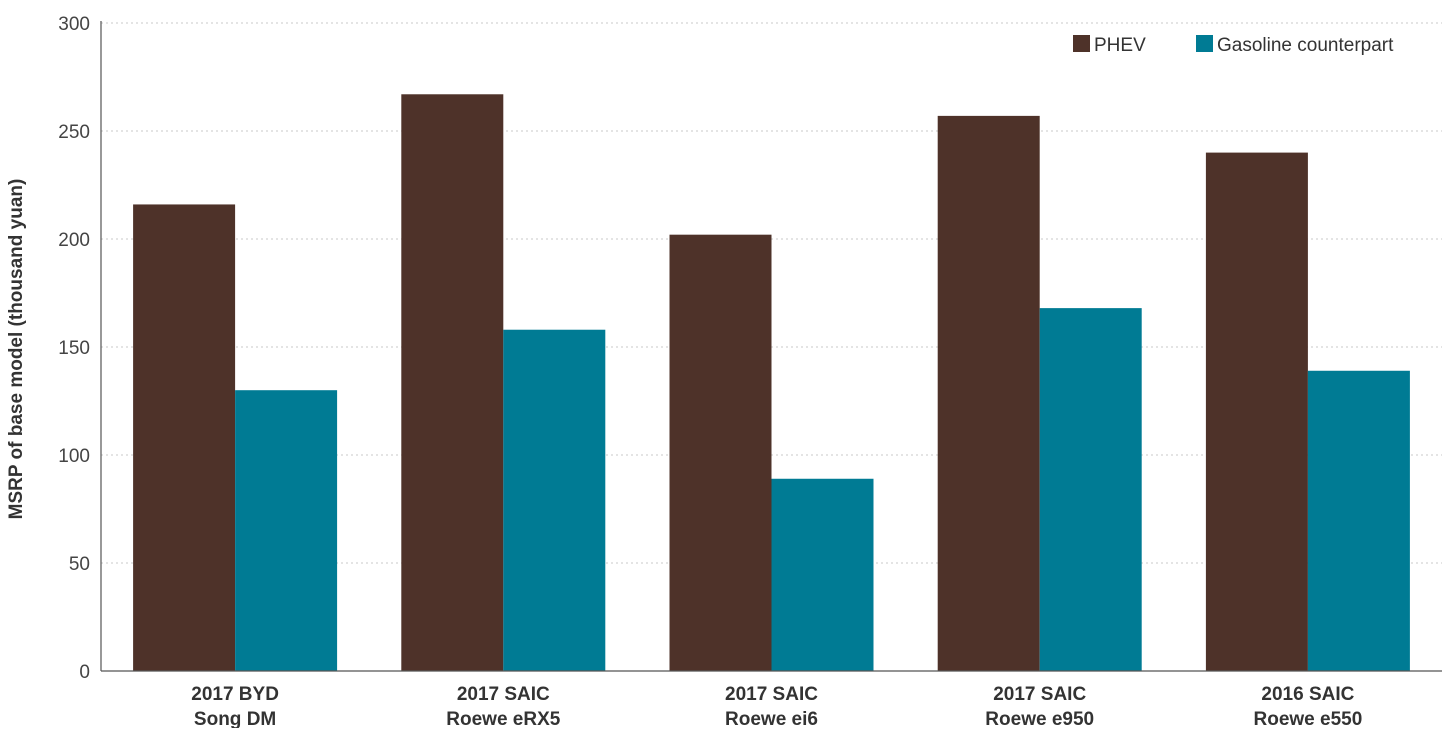  What do you see at coordinates (235, 694) in the screenshot?
I see `x-category-label: 2017 BYD` at bounding box center [235, 694].